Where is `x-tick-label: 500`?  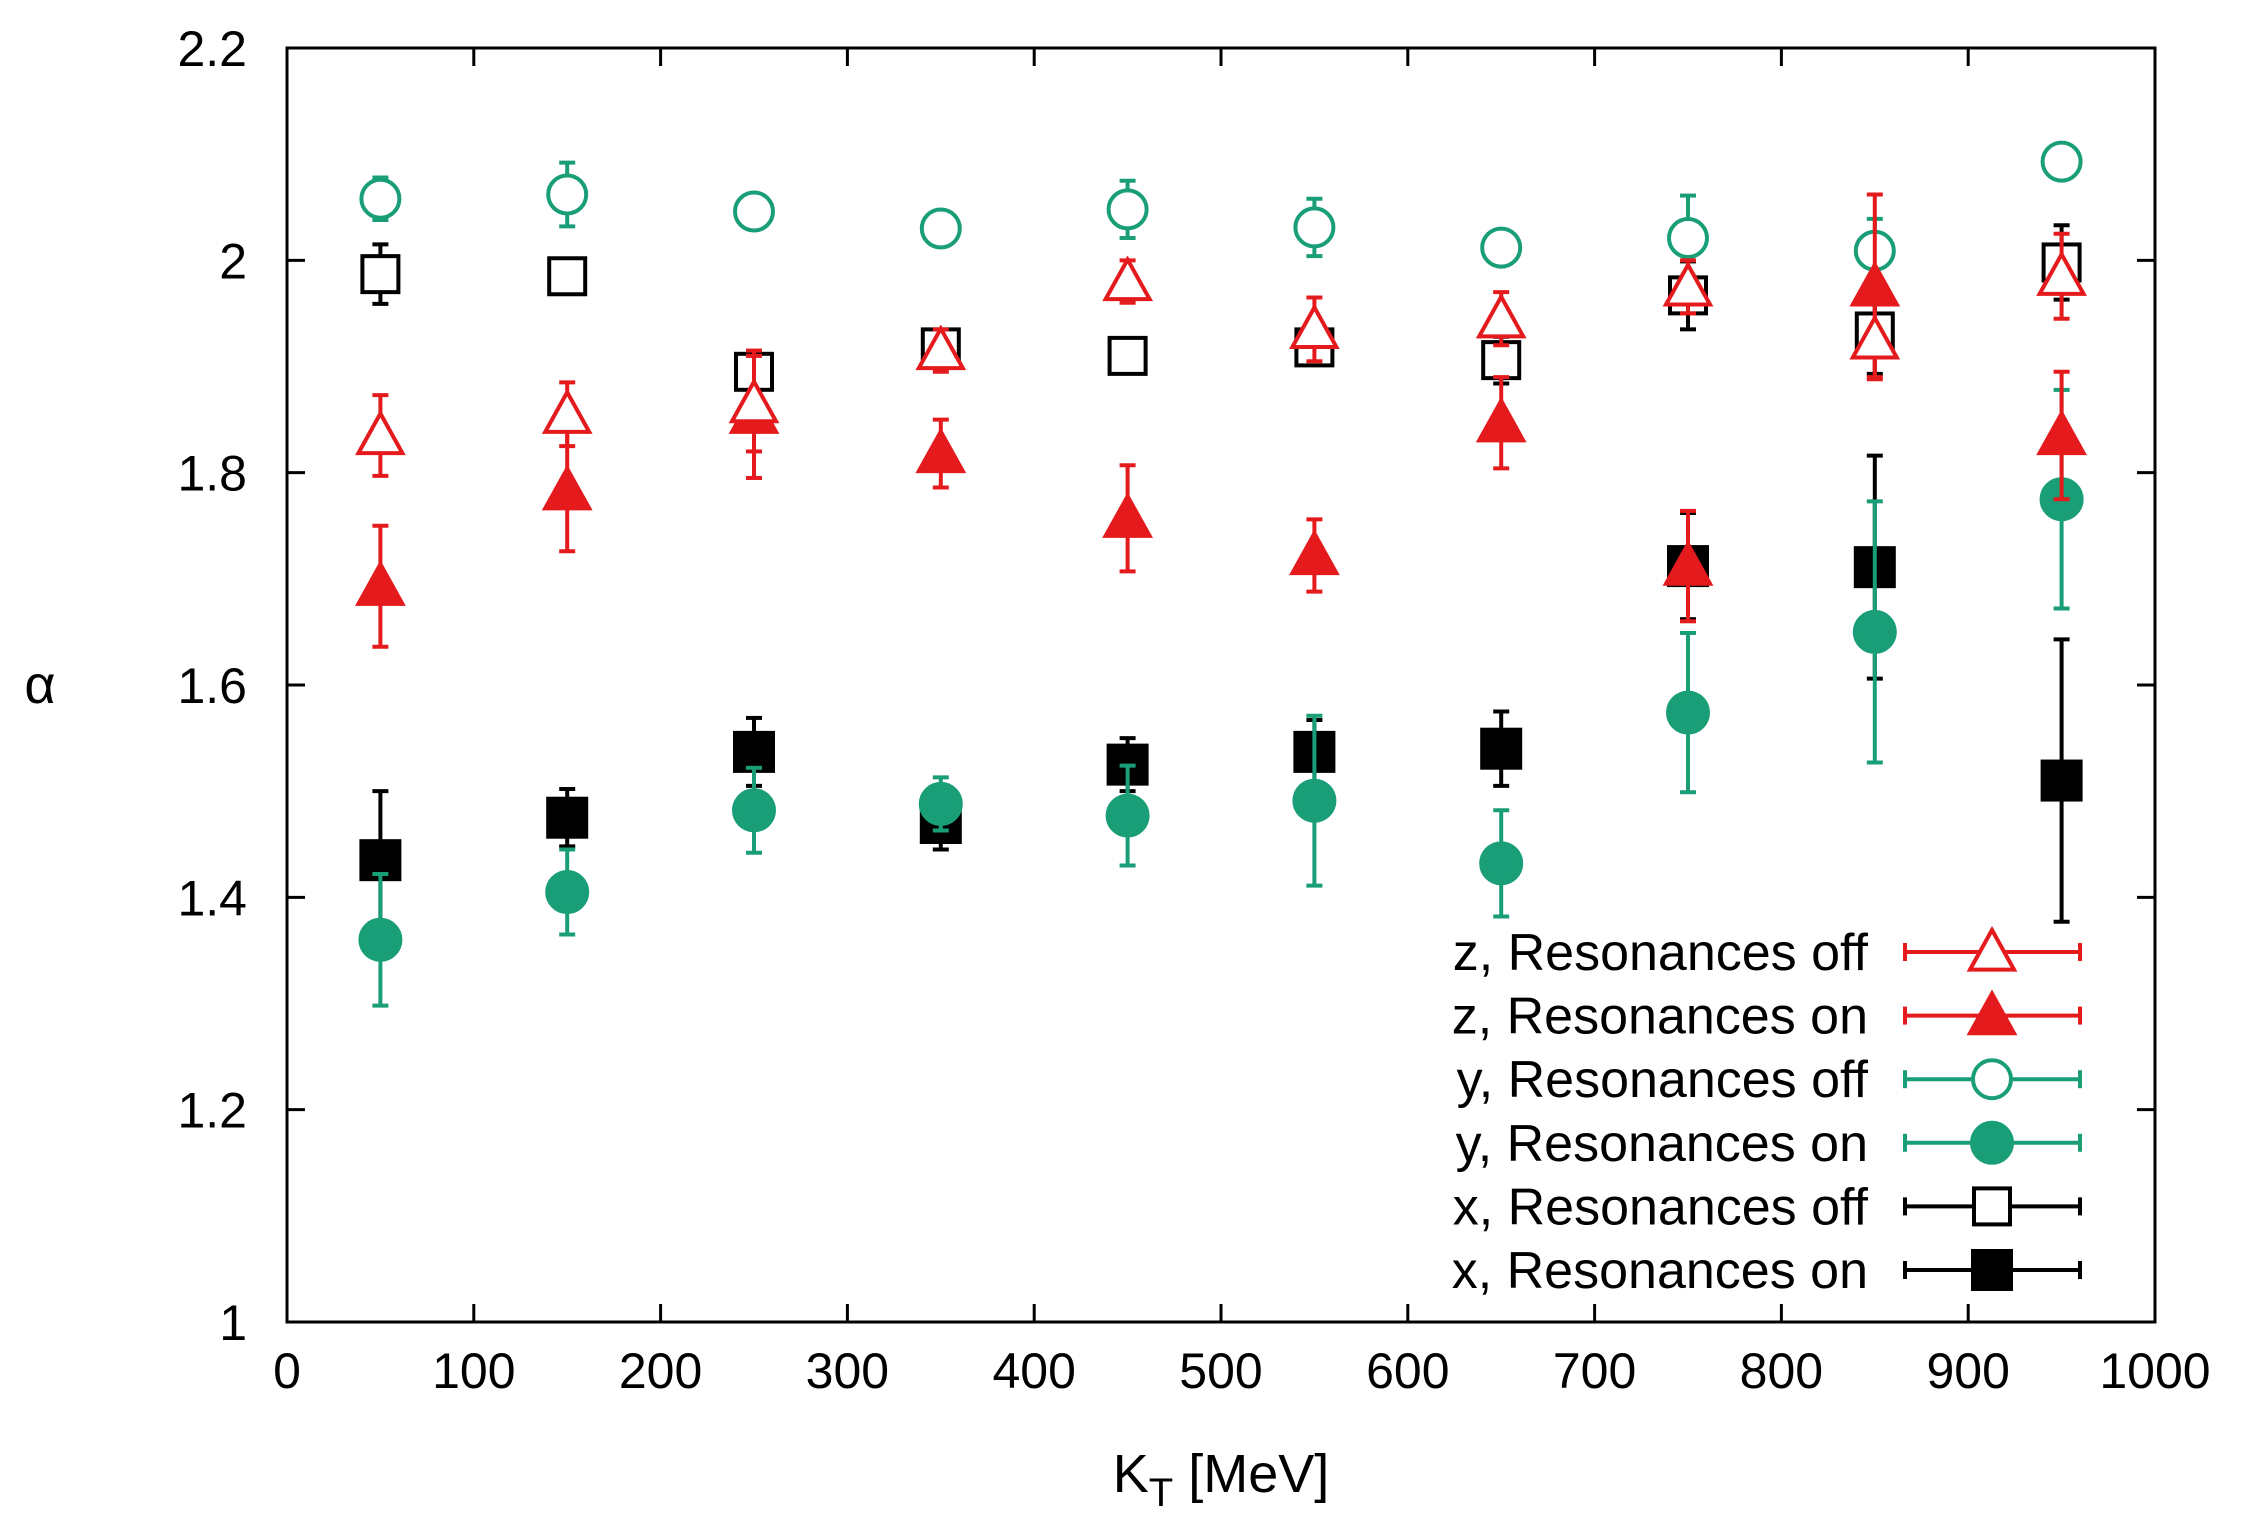 x-tick-label: 500 is located at coordinates (1220, 1371).